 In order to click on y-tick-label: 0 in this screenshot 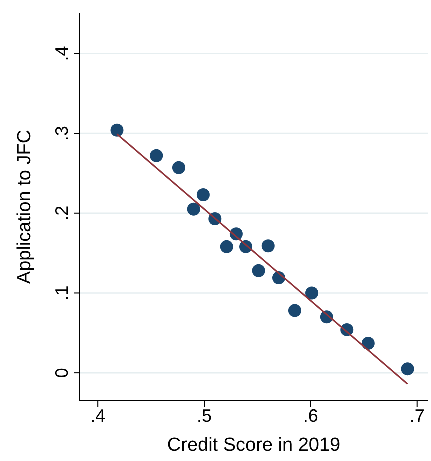, I will do `click(62, 373)`.